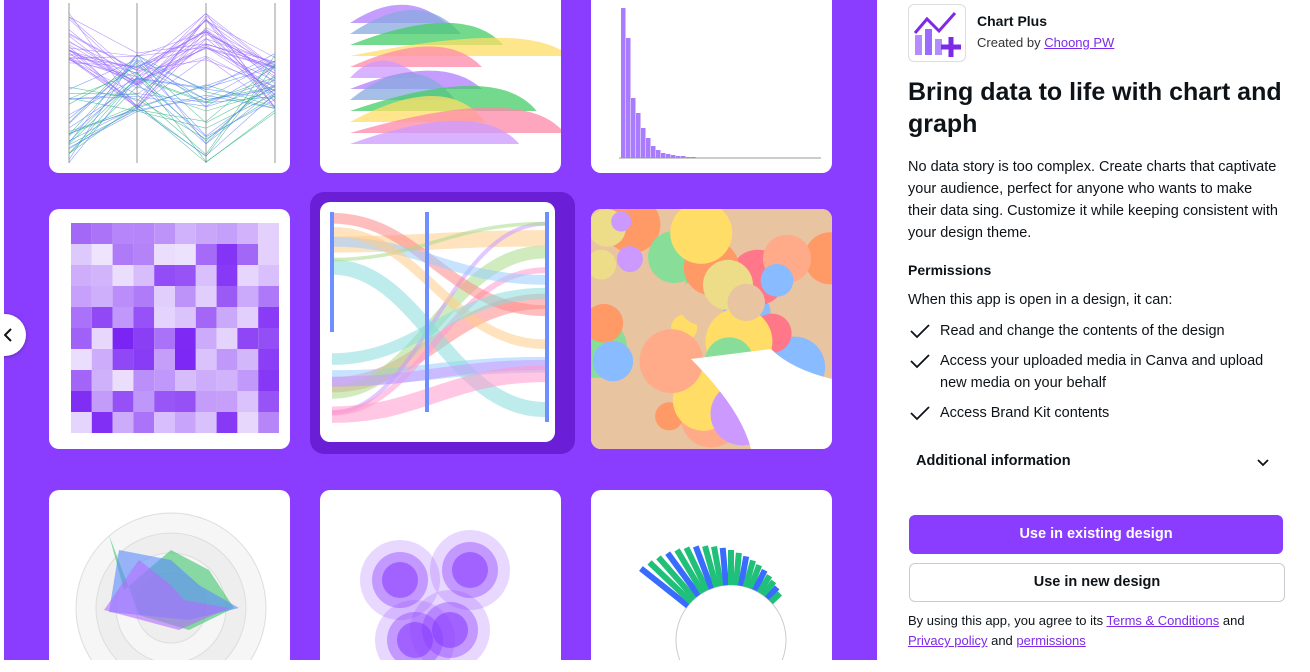  I want to click on thumb-circular-bar, so click(711, 575).